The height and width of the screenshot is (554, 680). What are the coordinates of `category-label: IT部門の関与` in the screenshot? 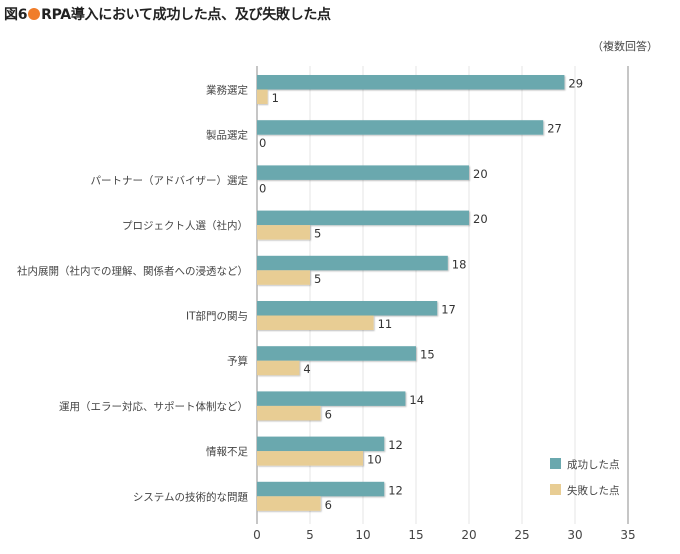 It's located at (217, 316).